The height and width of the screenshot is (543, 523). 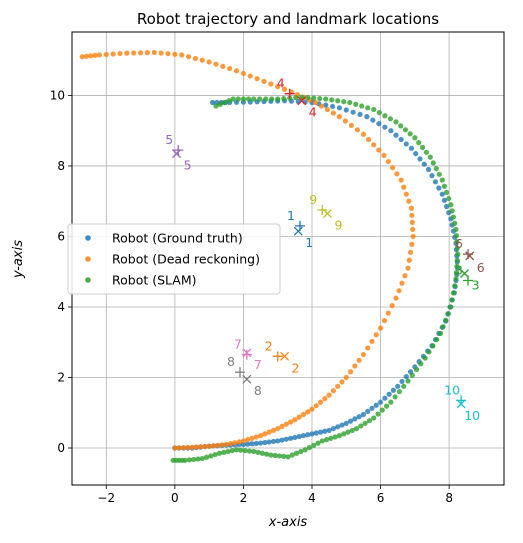 What do you see at coordinates (291, 215) in the screenshot?
I see `landmark-true-label: 1` at bounding box center [291, 215].